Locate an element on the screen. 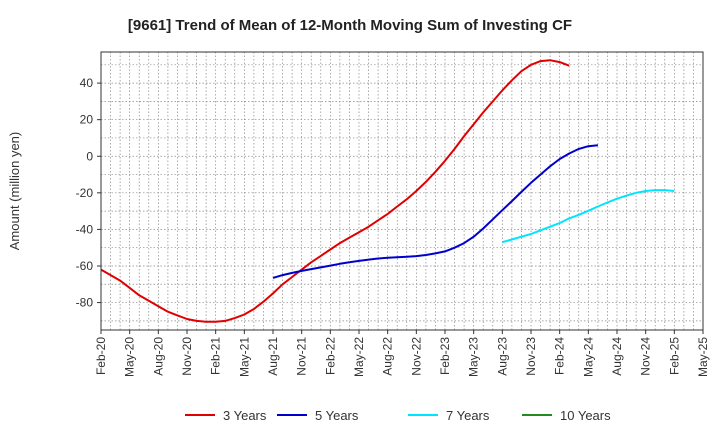  y-tick-label: -20 is located at coordinates (85, 193).